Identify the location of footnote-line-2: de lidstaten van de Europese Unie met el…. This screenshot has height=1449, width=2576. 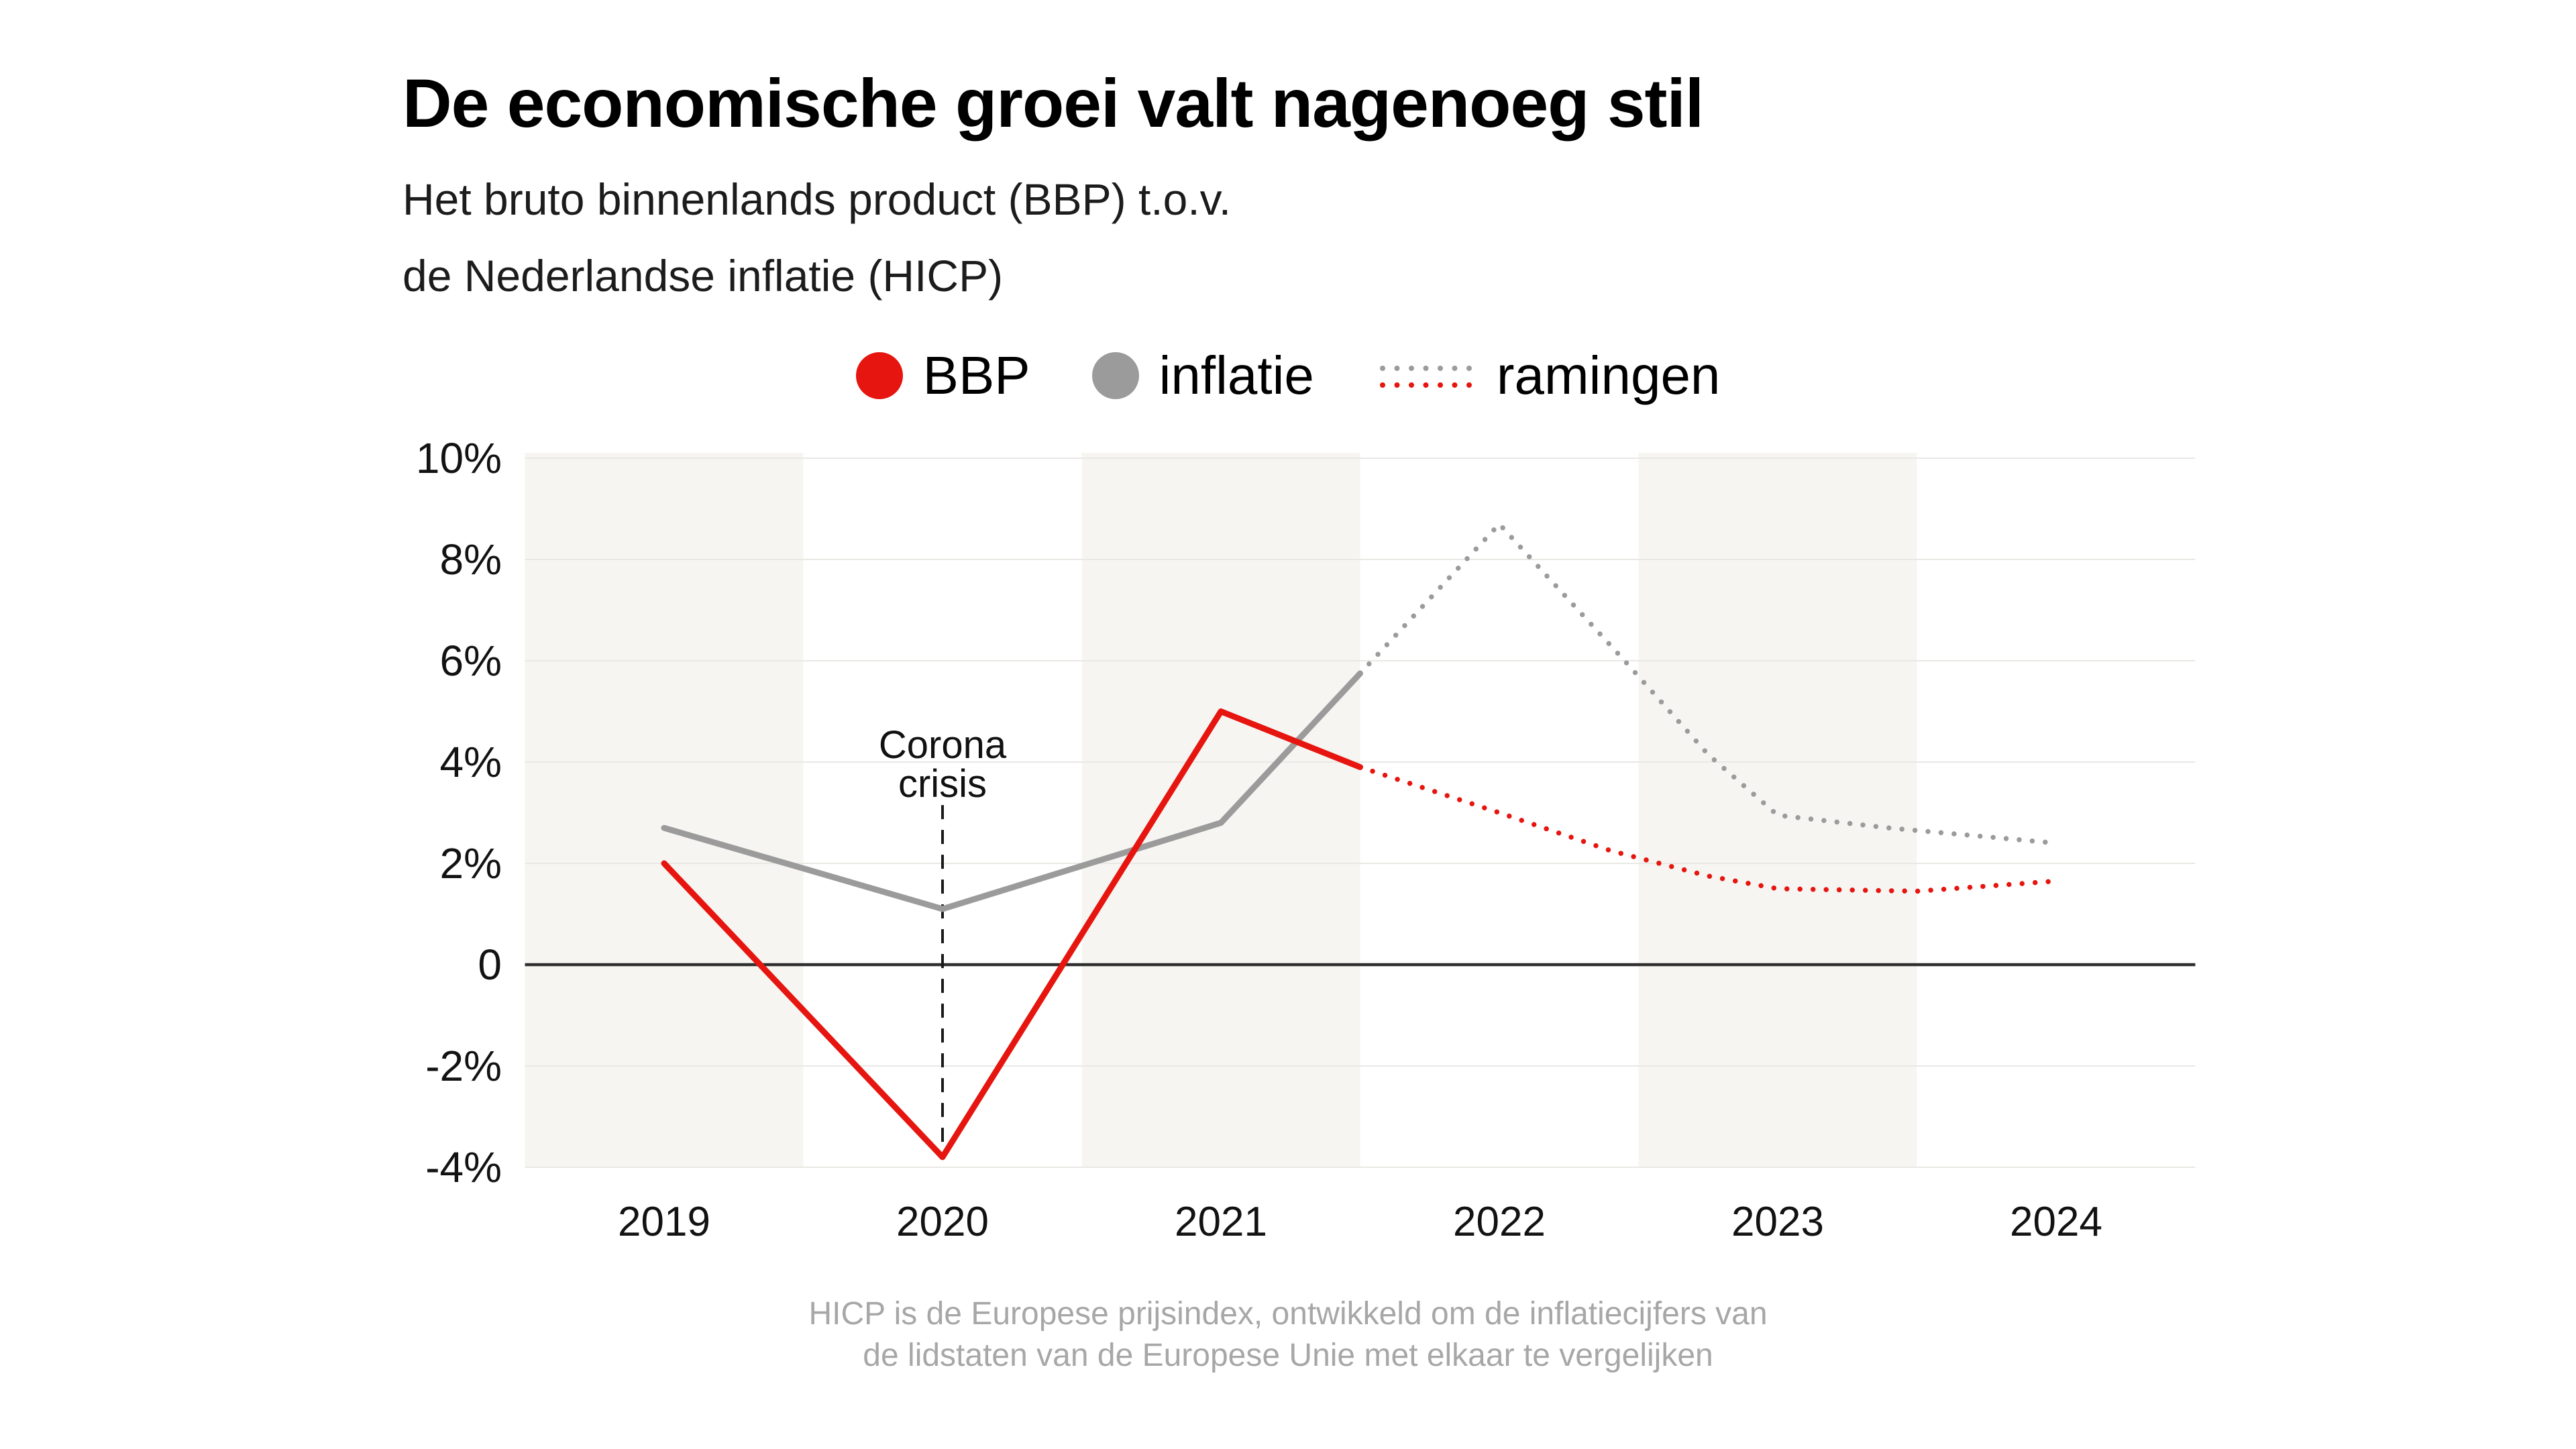
(1288, 1355).